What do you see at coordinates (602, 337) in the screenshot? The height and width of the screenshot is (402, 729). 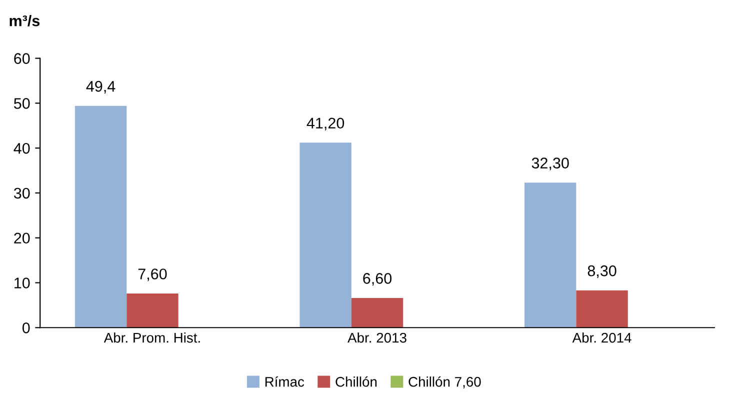 I see `x-tick-label: Abr. 2014` at bounding box center [602, 337].